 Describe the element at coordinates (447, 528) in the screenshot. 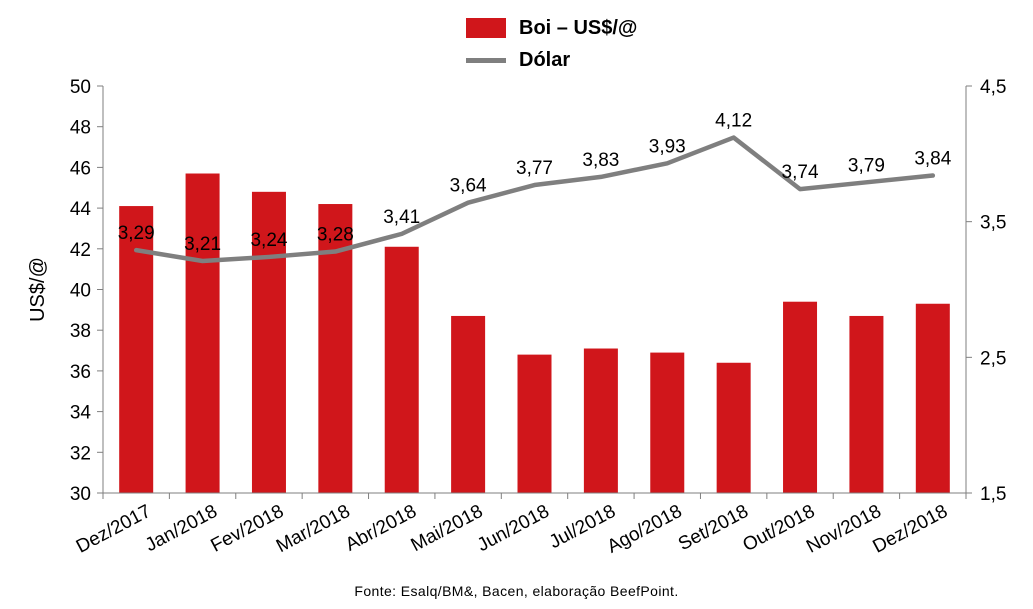

I see `x-tick-label: Mai/2018` at that location.